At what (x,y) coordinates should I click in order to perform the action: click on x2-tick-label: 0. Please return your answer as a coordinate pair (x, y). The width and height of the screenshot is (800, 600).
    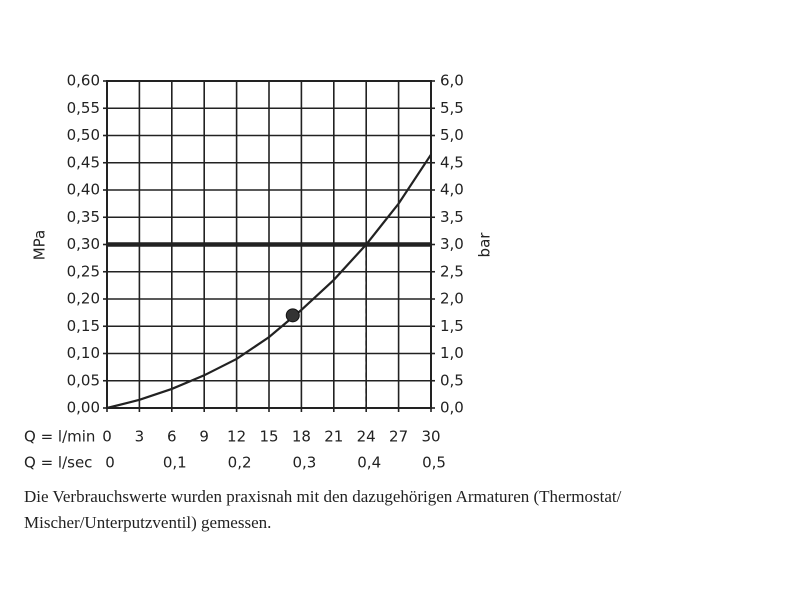
    Looking at the image, I should click on (110, 463).